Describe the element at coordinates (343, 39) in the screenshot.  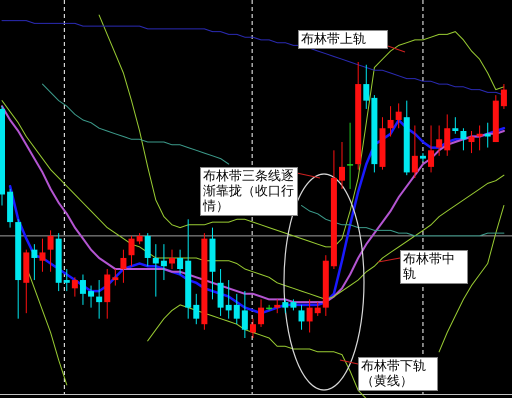
I see `text: 布林带上轨` at that location.